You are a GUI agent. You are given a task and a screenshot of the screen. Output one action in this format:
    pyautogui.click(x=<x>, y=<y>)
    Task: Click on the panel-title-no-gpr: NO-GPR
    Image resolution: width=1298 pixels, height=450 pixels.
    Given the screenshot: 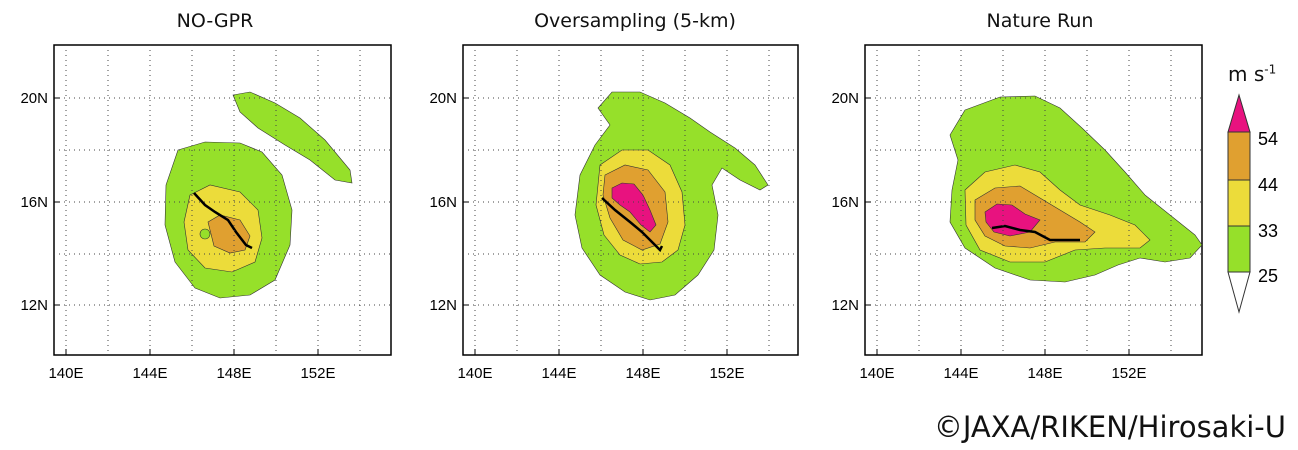 What is the action you would take?
    pyautogui.click(x=215, y=21)
    